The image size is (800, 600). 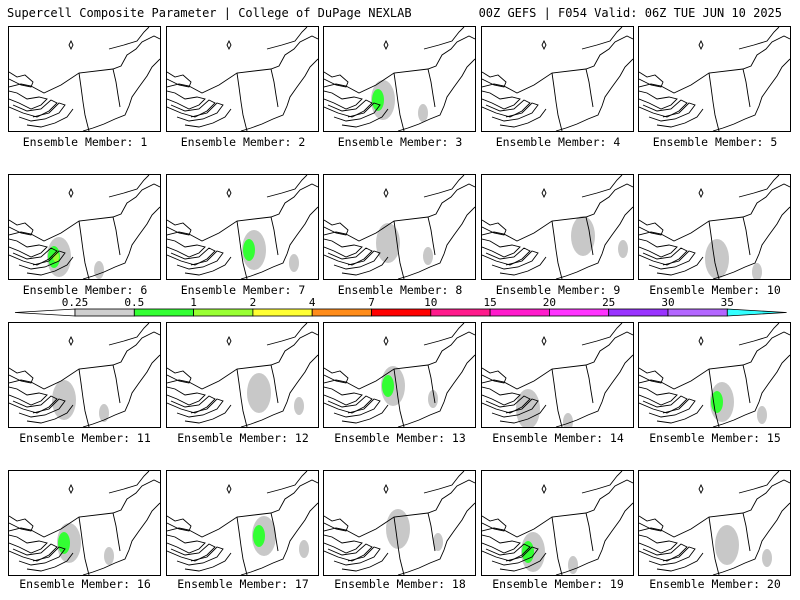 I want to click on ensemble-member-caption: Ensemble Member: 9, so click(x=558, y=290).